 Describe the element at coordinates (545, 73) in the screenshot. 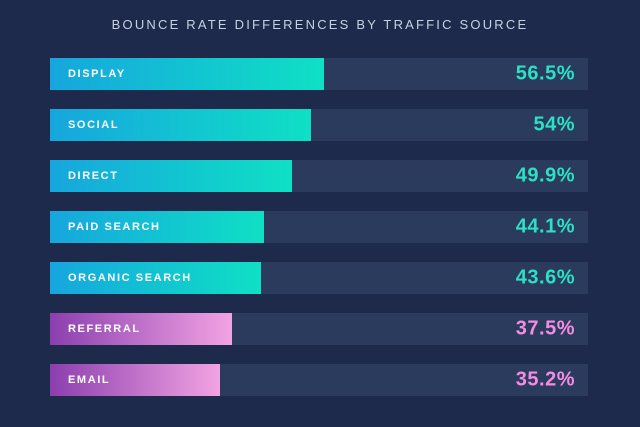

I see `bar-value: 56.5%` at that location.